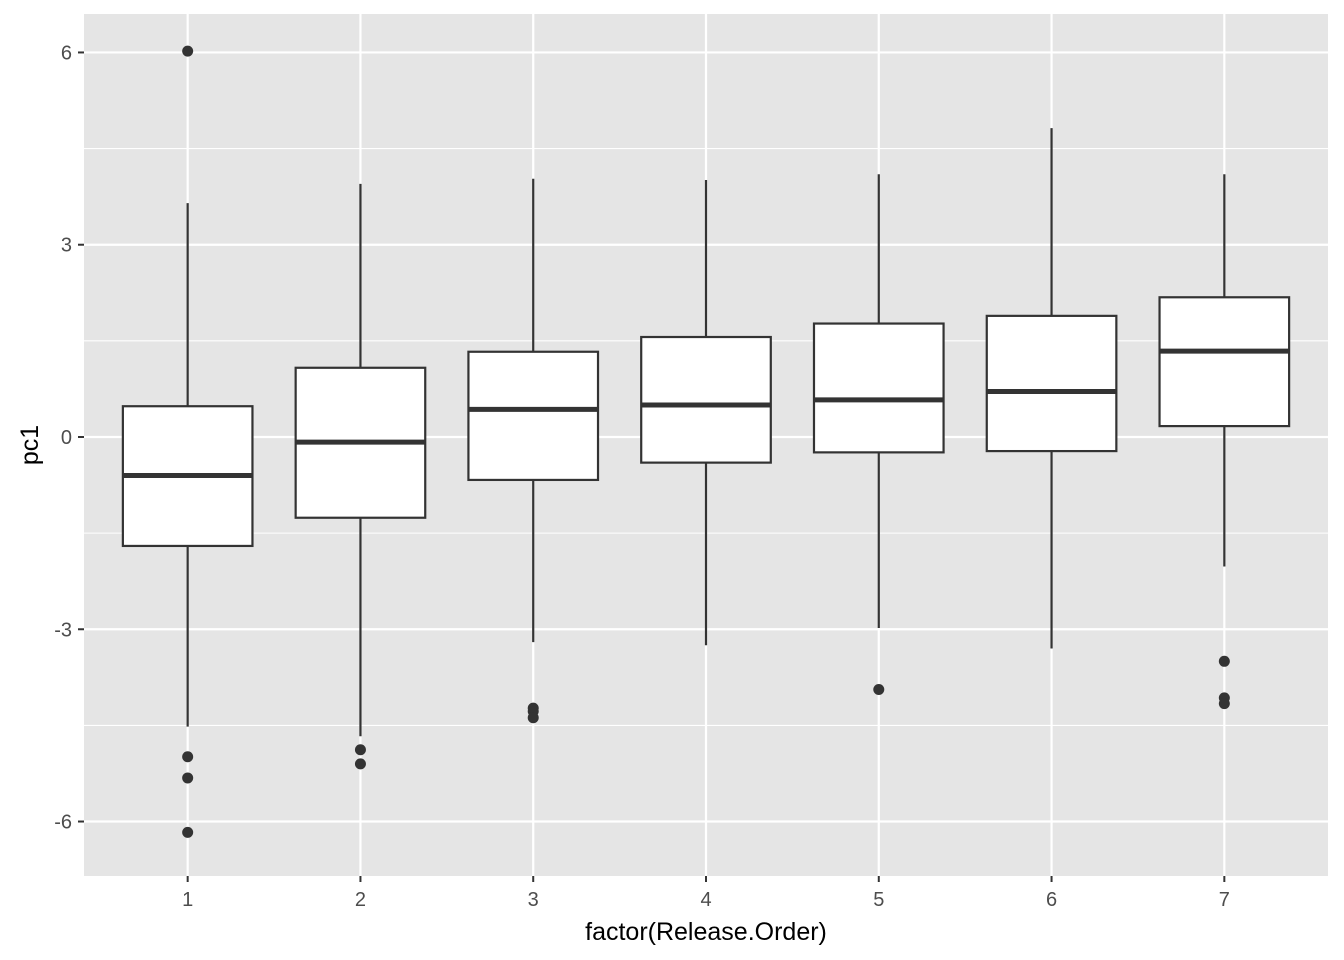  I want to click on y-tick-label: 6, so click(66, 53).